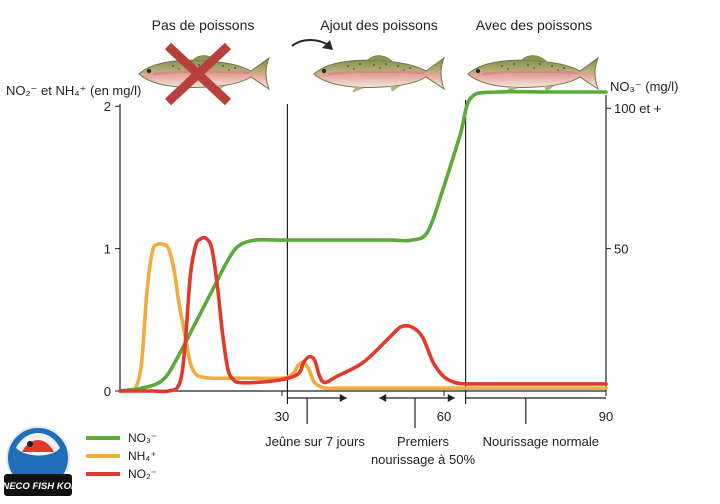 The height and width of the screenshot is (504, 720). What do you see at coordinates (203, 25) in the screenshot?
I see `phase-label-1: Pas de poissons` at bounding box center [203, 25].